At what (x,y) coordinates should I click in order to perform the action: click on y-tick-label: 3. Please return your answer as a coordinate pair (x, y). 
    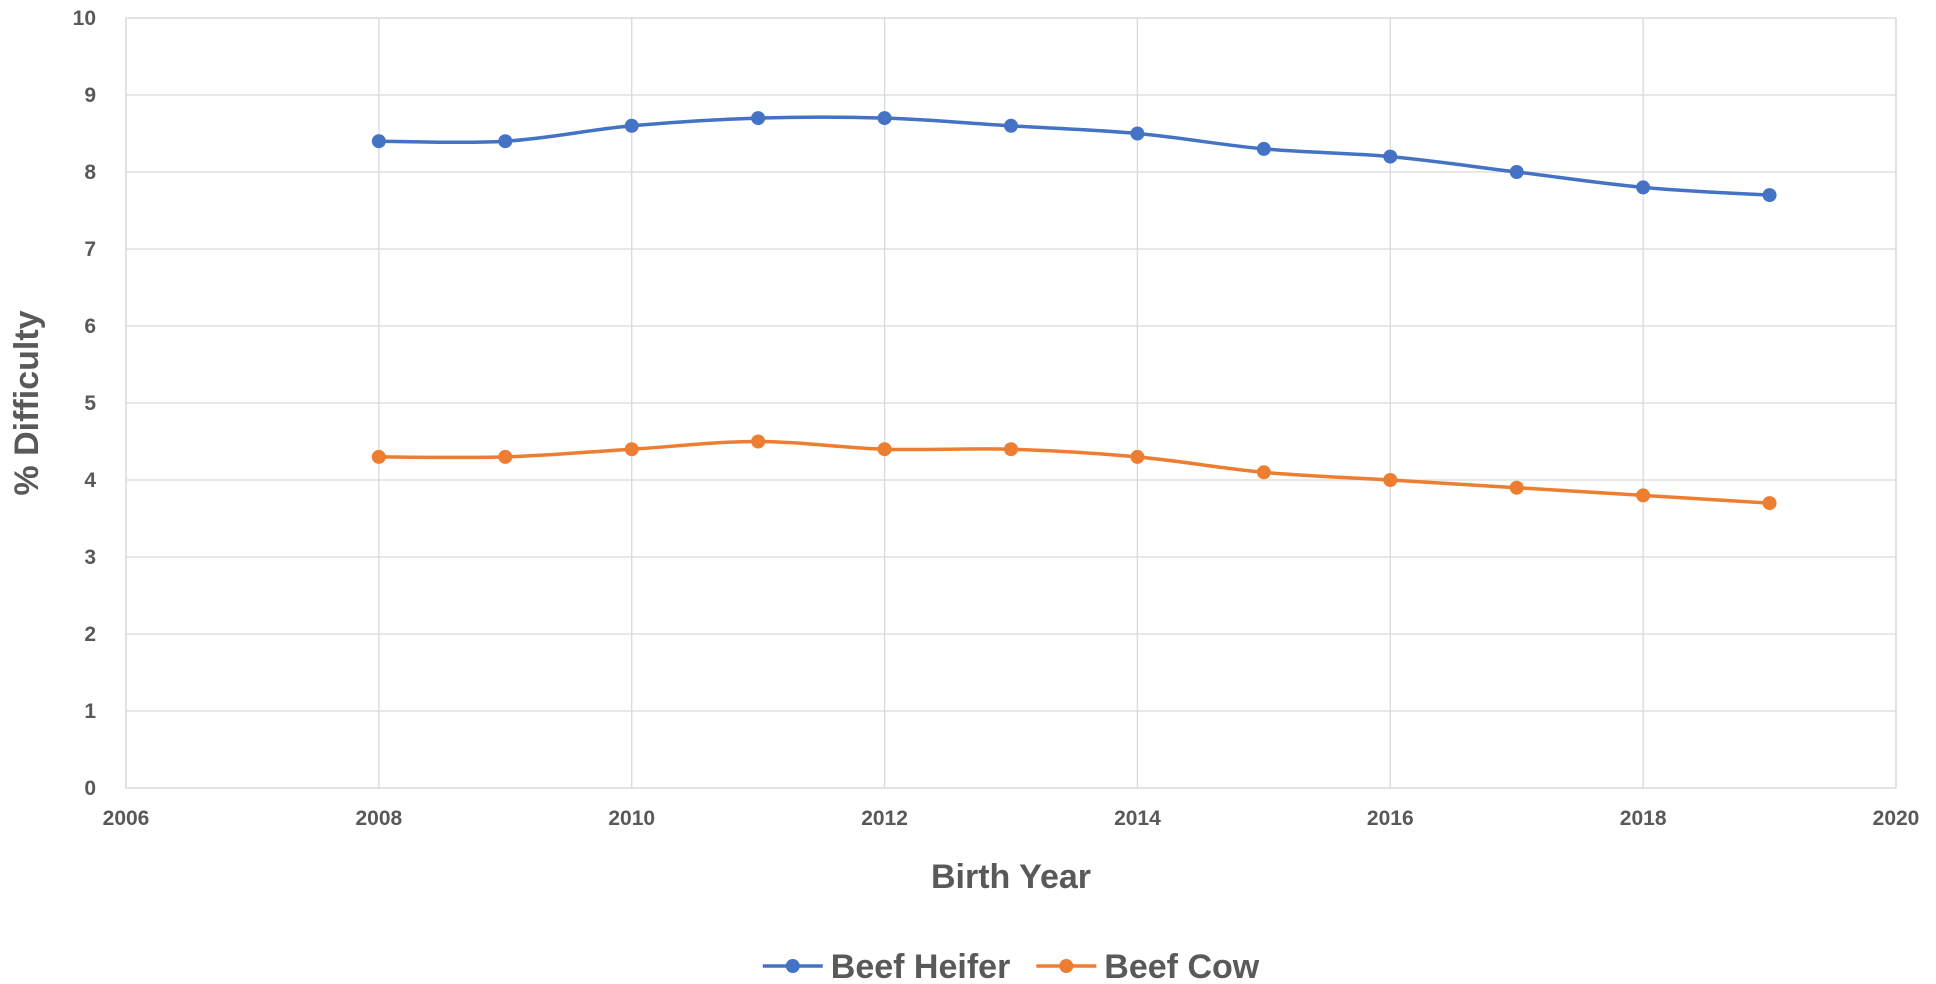
    Looking at the image, I should click on (90, 557).